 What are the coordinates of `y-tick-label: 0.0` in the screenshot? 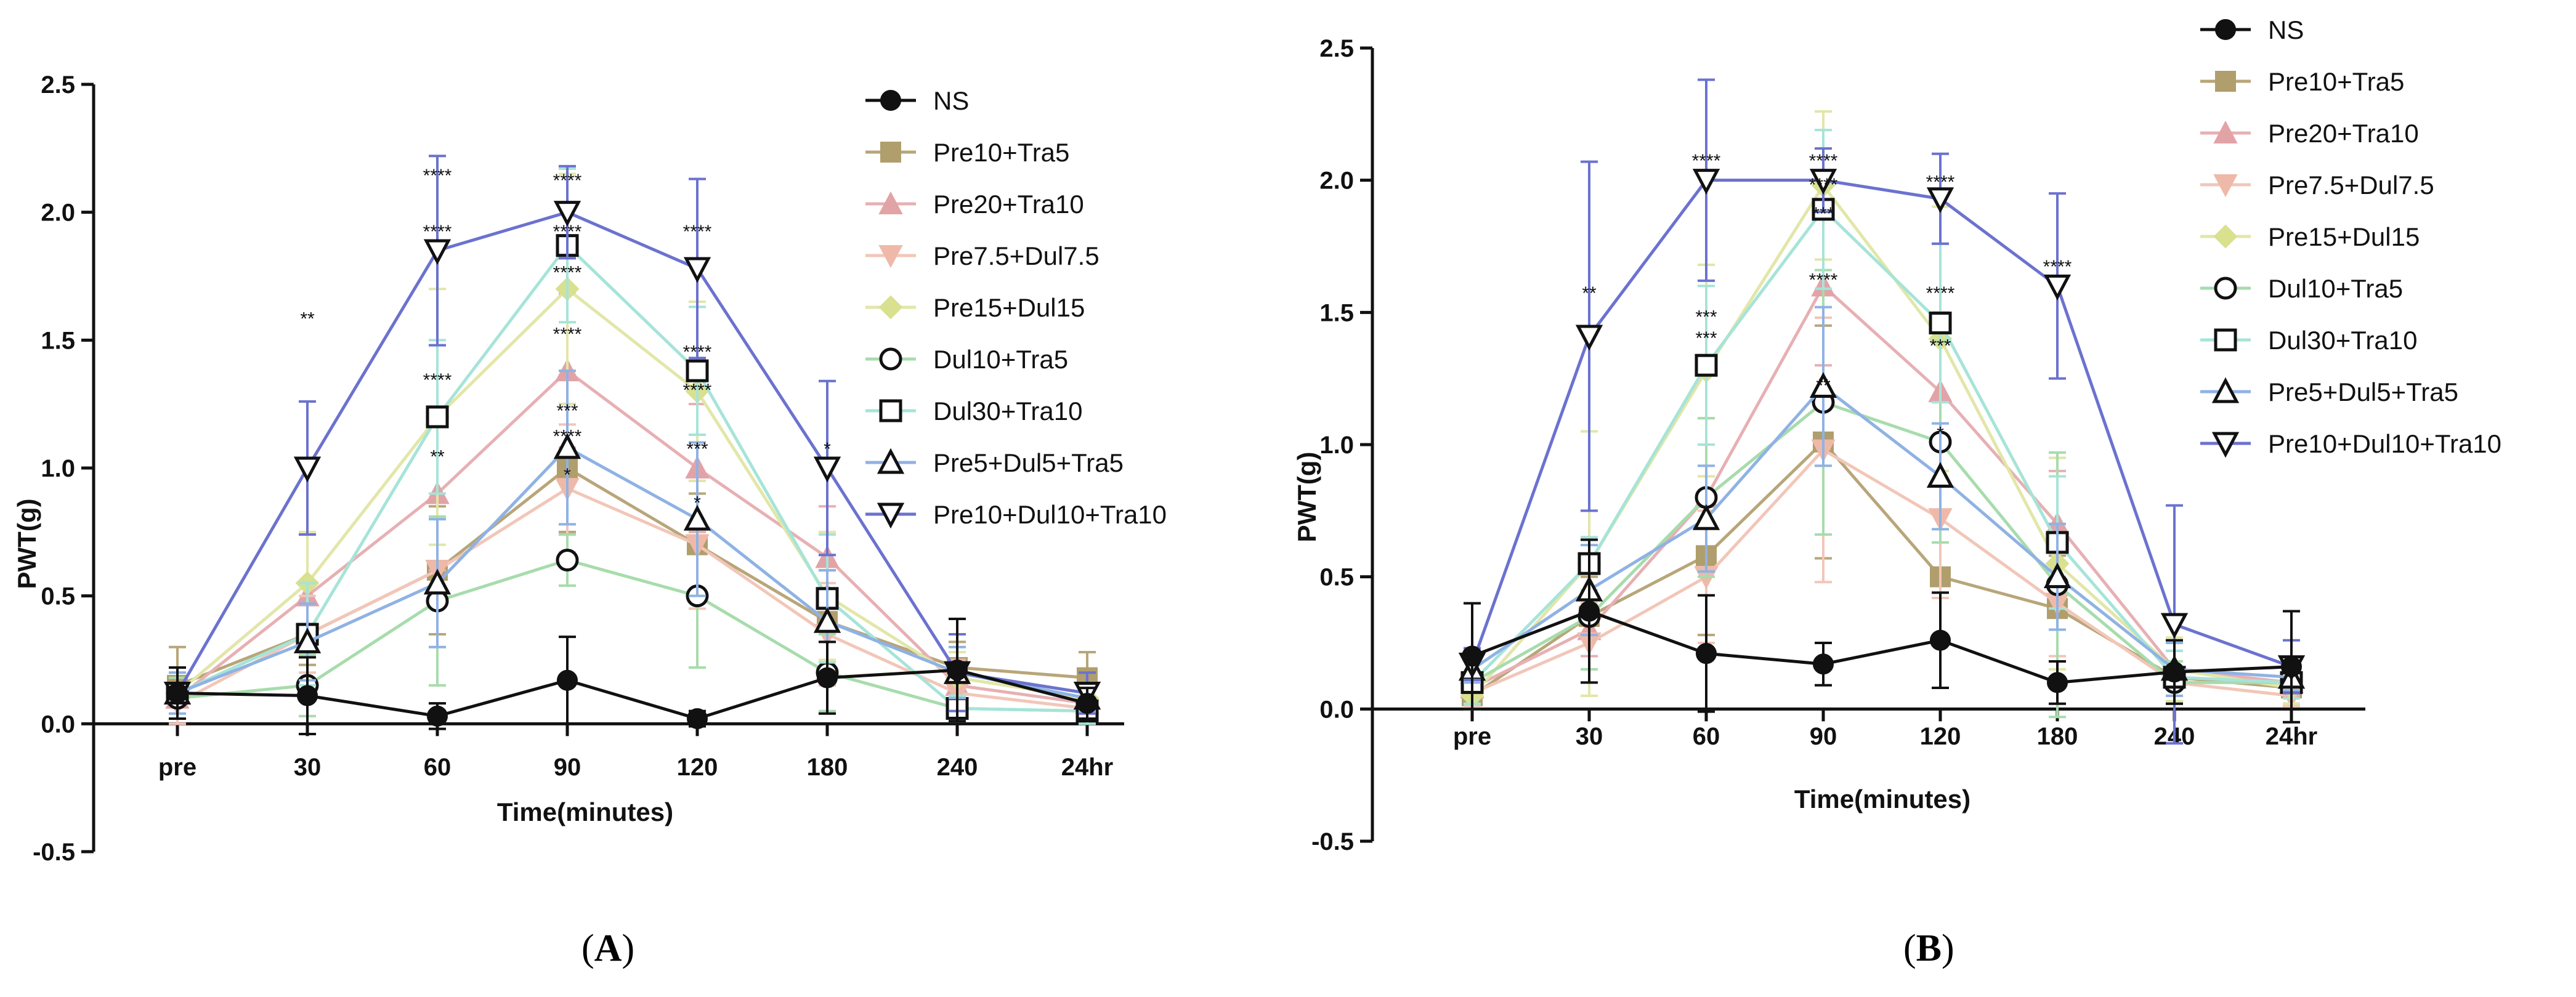 It's located at (58, 724).